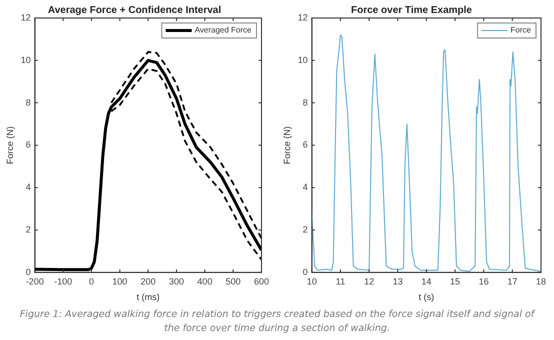  What do you see at coordinates (426, 297) in the screenshot?
I see `x-axis-title: t (s)` at bounding box center [426, 297].